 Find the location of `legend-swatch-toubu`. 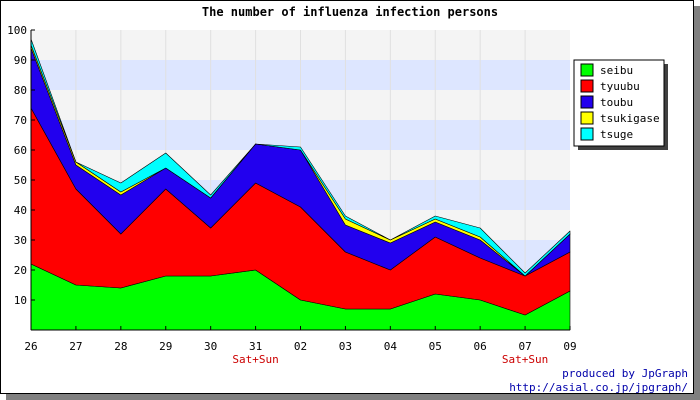

legend-swatch-toubu is located at coordinates (587, 102).